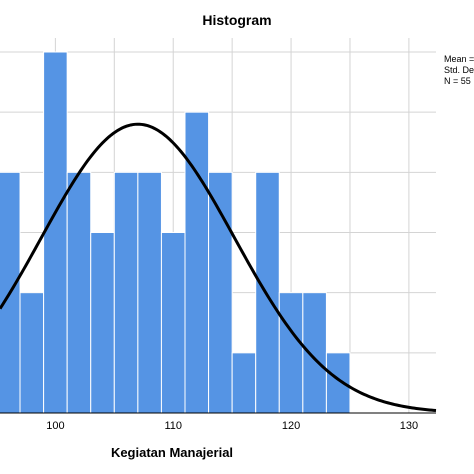 This screenshot has height=474, width=474. What do you see at coordinates (236, 20) in the screenshot?
I see `chart-title: Histogram` at bounding box center [236, 20].